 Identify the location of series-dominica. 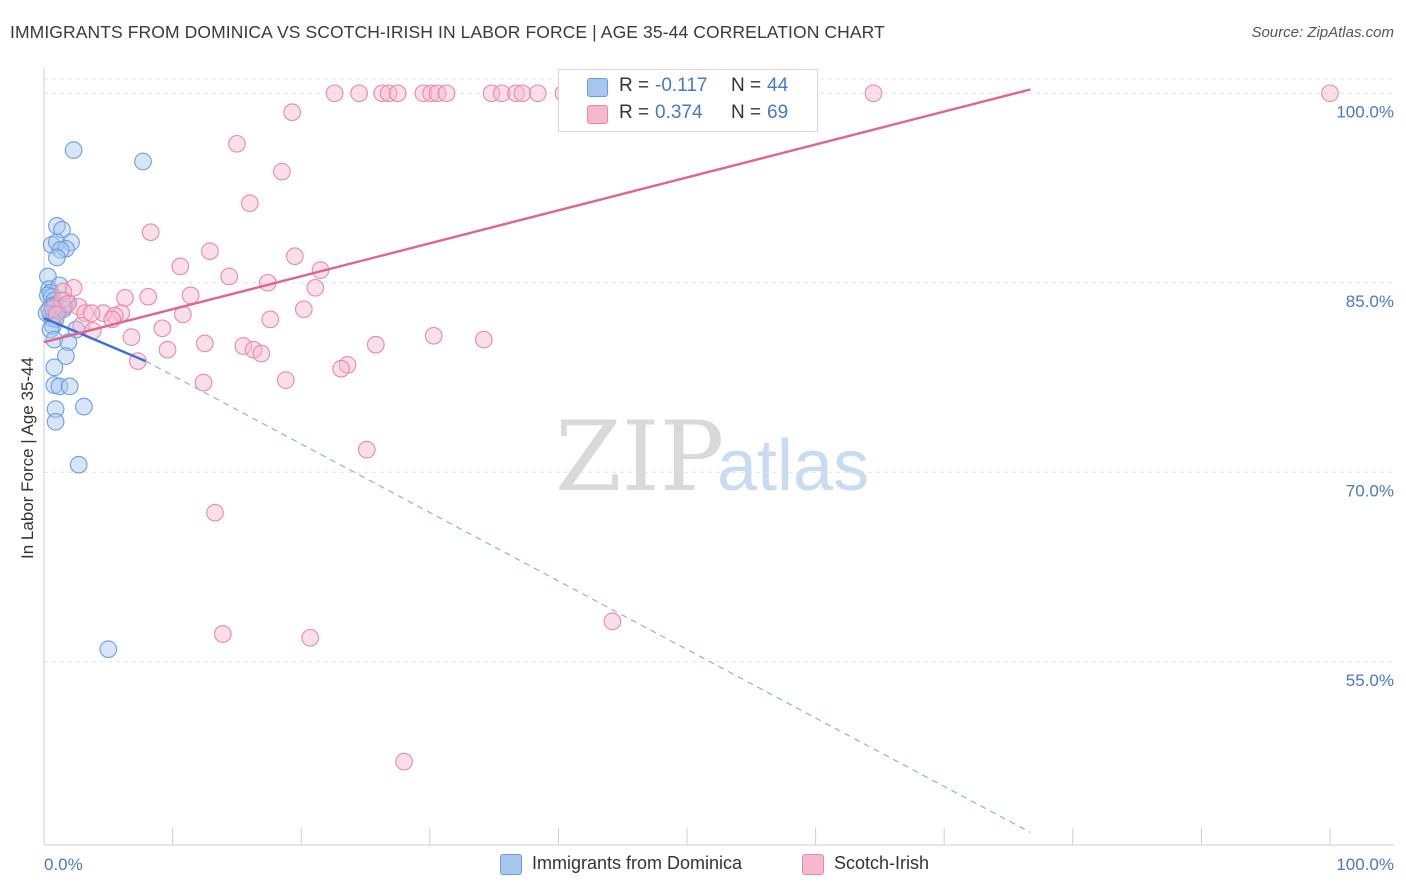
(94, 400).